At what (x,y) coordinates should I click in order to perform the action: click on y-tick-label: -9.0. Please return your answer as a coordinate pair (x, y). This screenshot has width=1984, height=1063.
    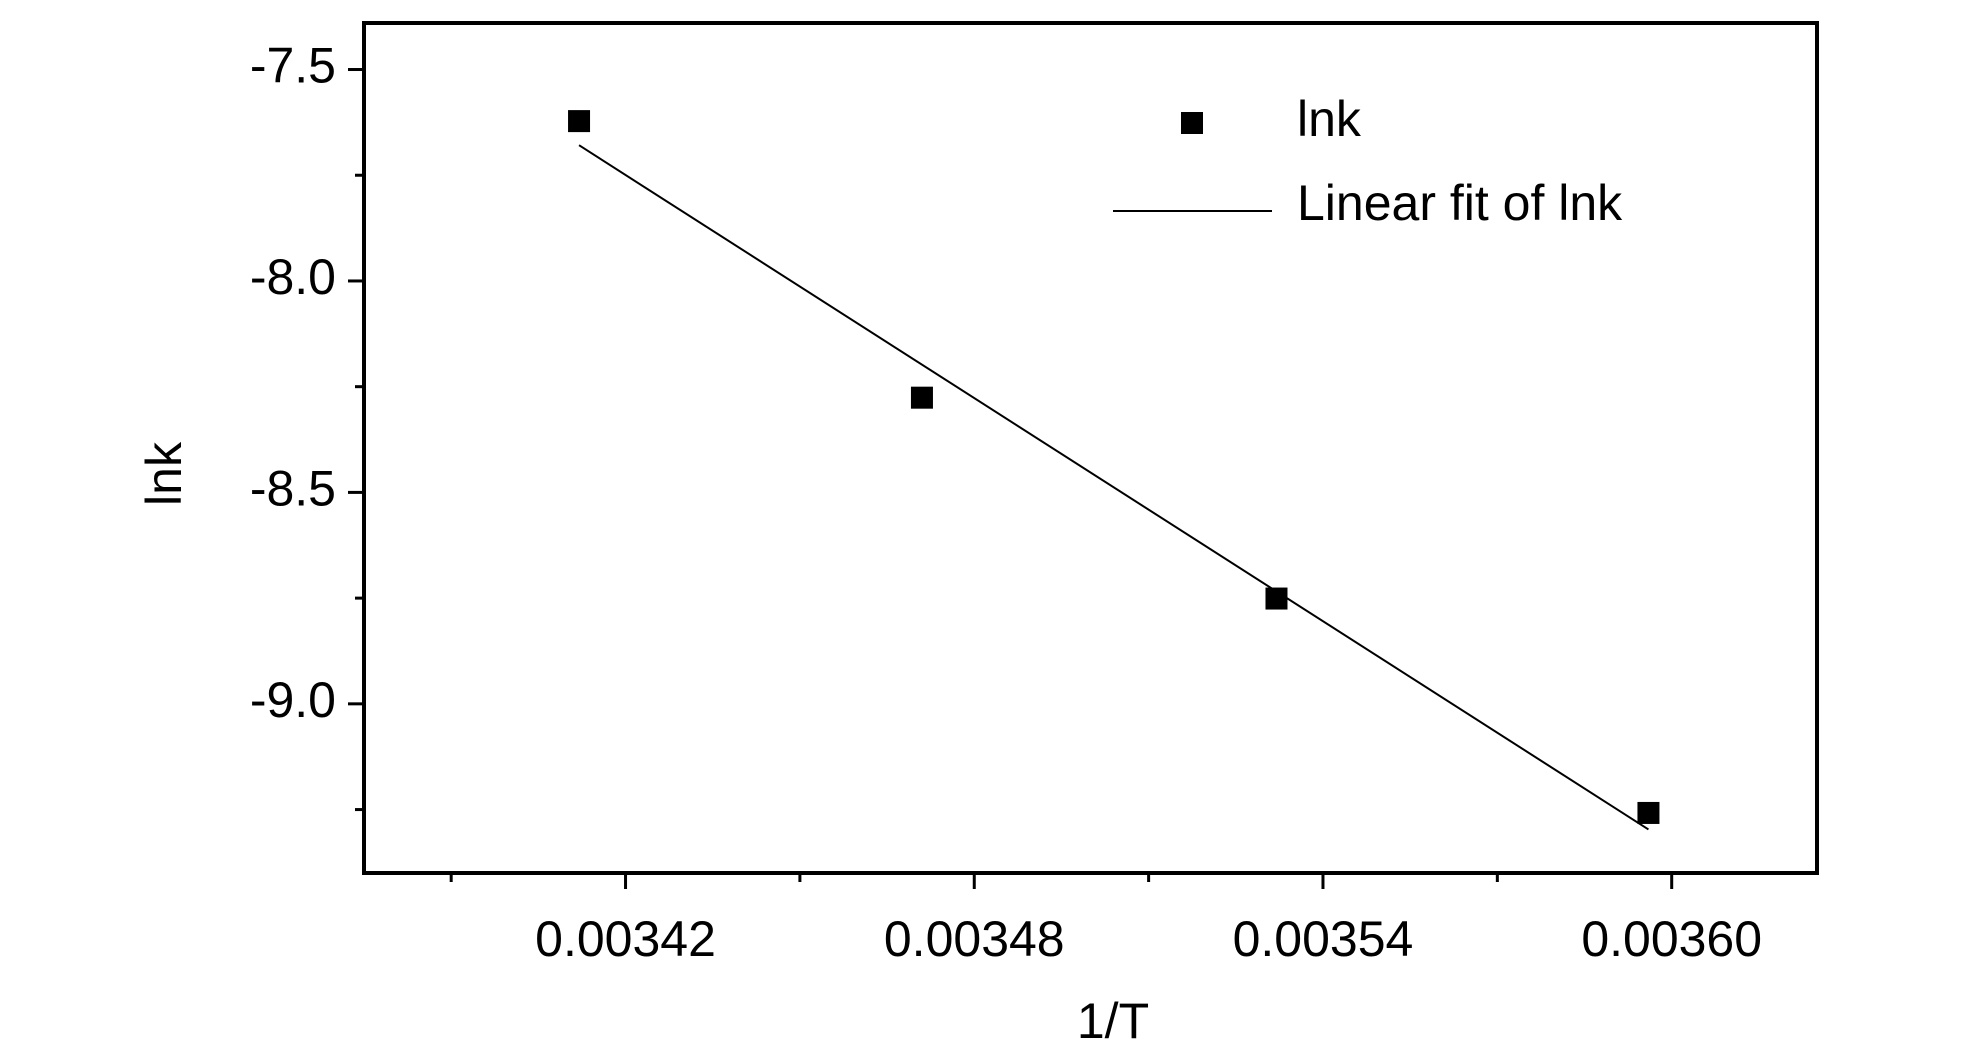
    Looking at the image, I should click on (293, 700).